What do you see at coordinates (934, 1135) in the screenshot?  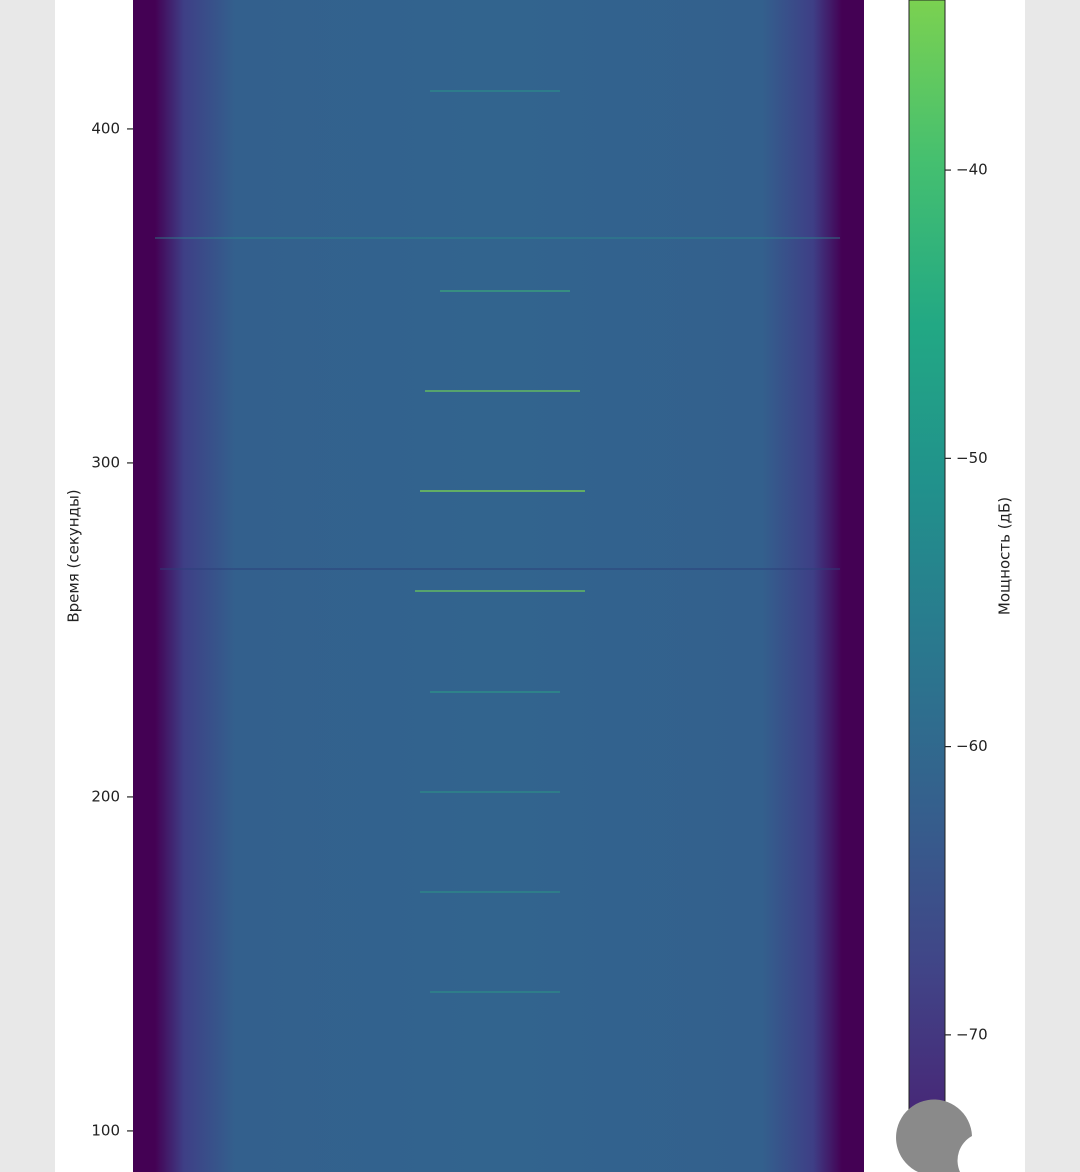 I see `overlay-icon` at bounding box center [934, 1135].